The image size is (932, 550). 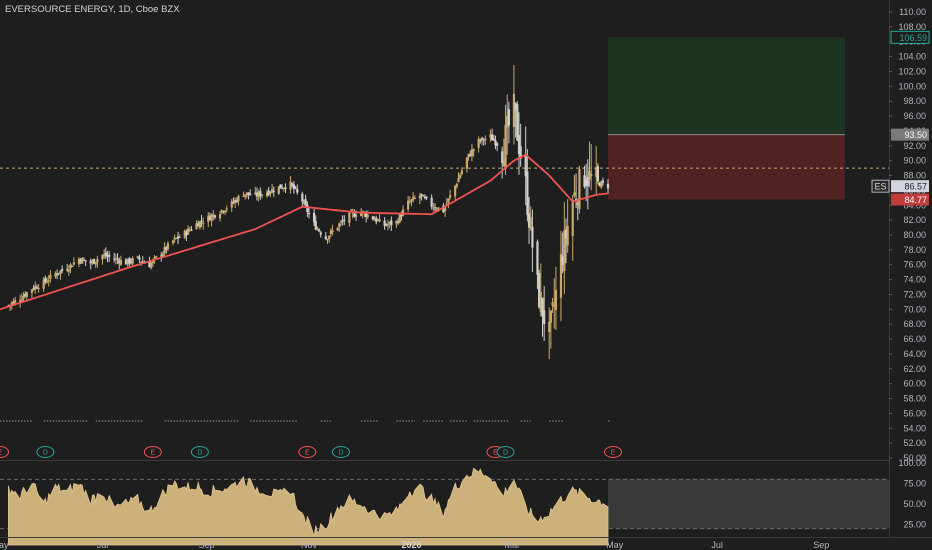 What do you see at coordinates (914, 161) in the screenshot?
I see `price-tick-label: 90.00` at bounding box center [914, 161].